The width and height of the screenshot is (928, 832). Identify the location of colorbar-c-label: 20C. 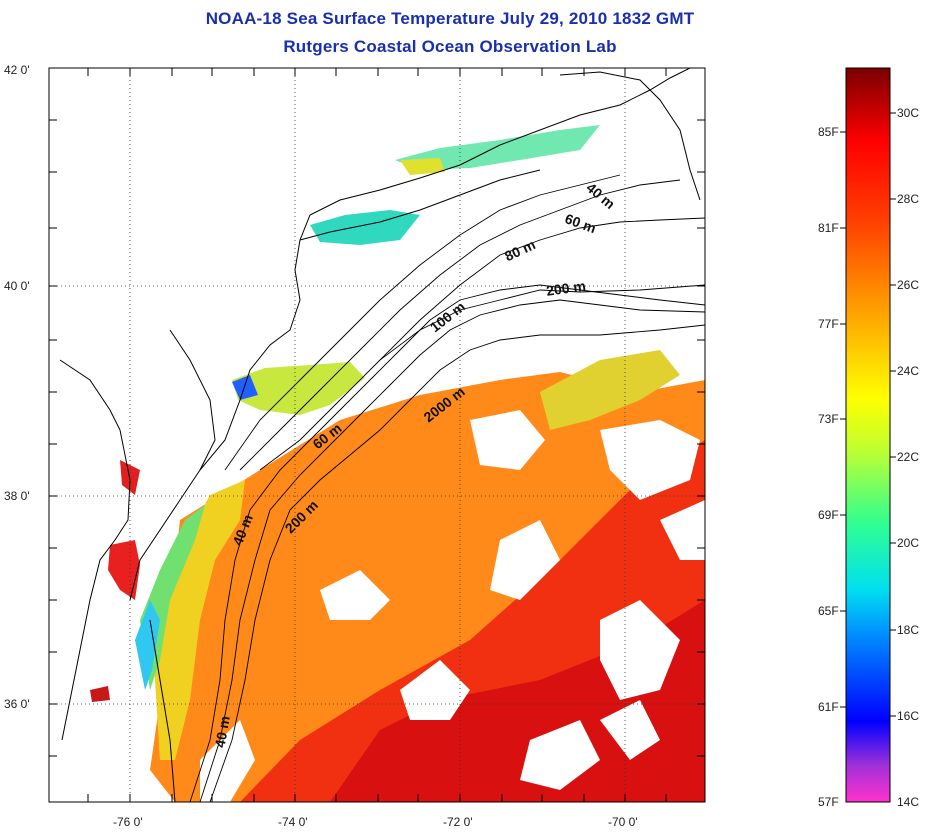
(908, 543).